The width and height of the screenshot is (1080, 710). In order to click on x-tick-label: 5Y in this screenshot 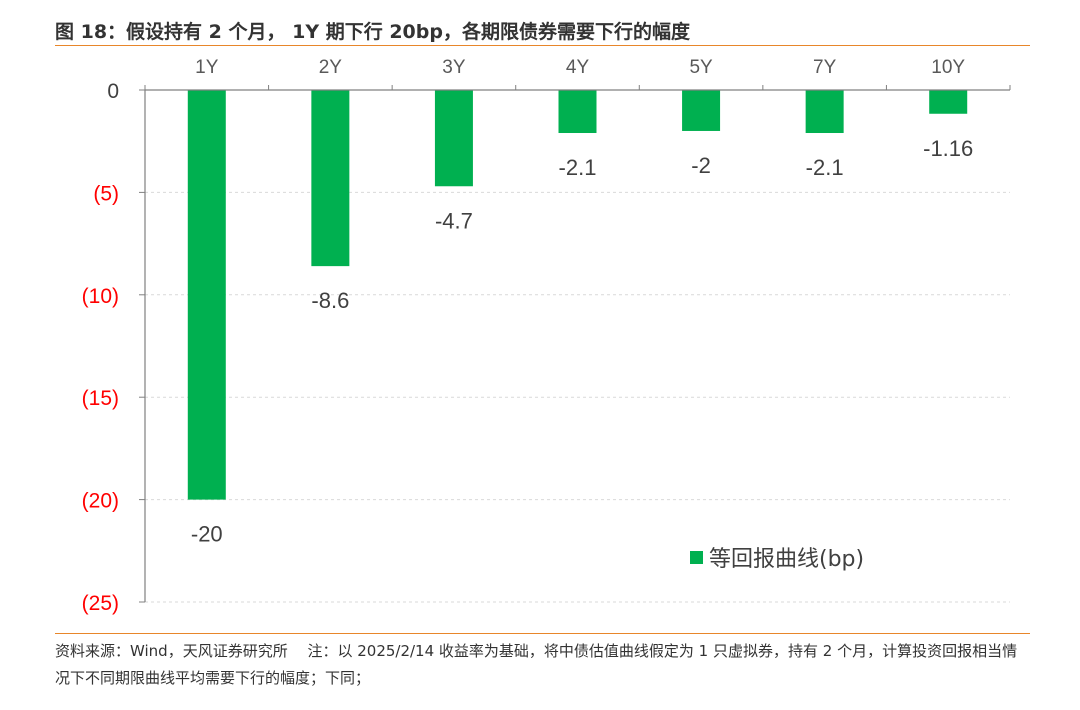, I will do `click(701, 67)`.